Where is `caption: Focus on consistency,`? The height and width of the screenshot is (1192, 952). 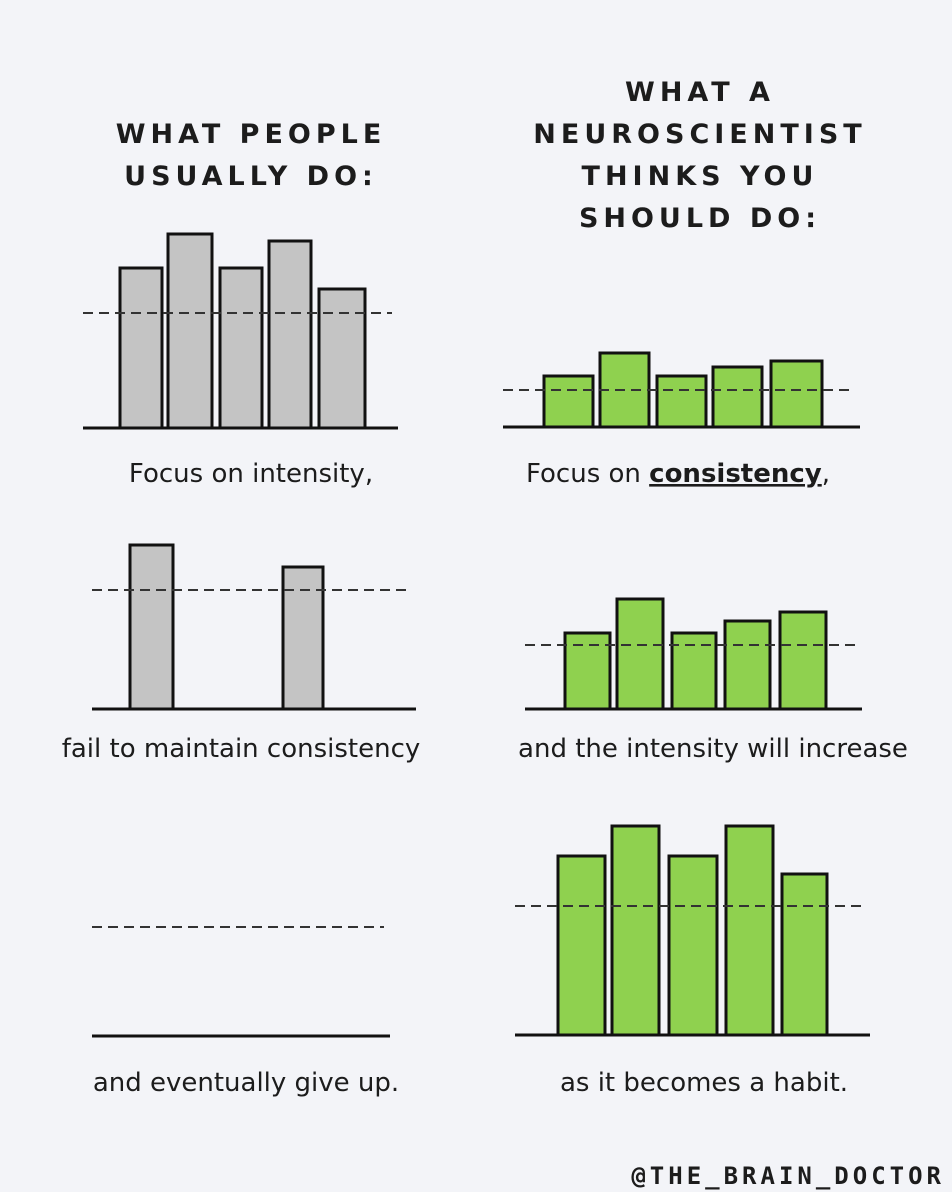 caption: Focus on consistency, is located at coordinates (678, 474).